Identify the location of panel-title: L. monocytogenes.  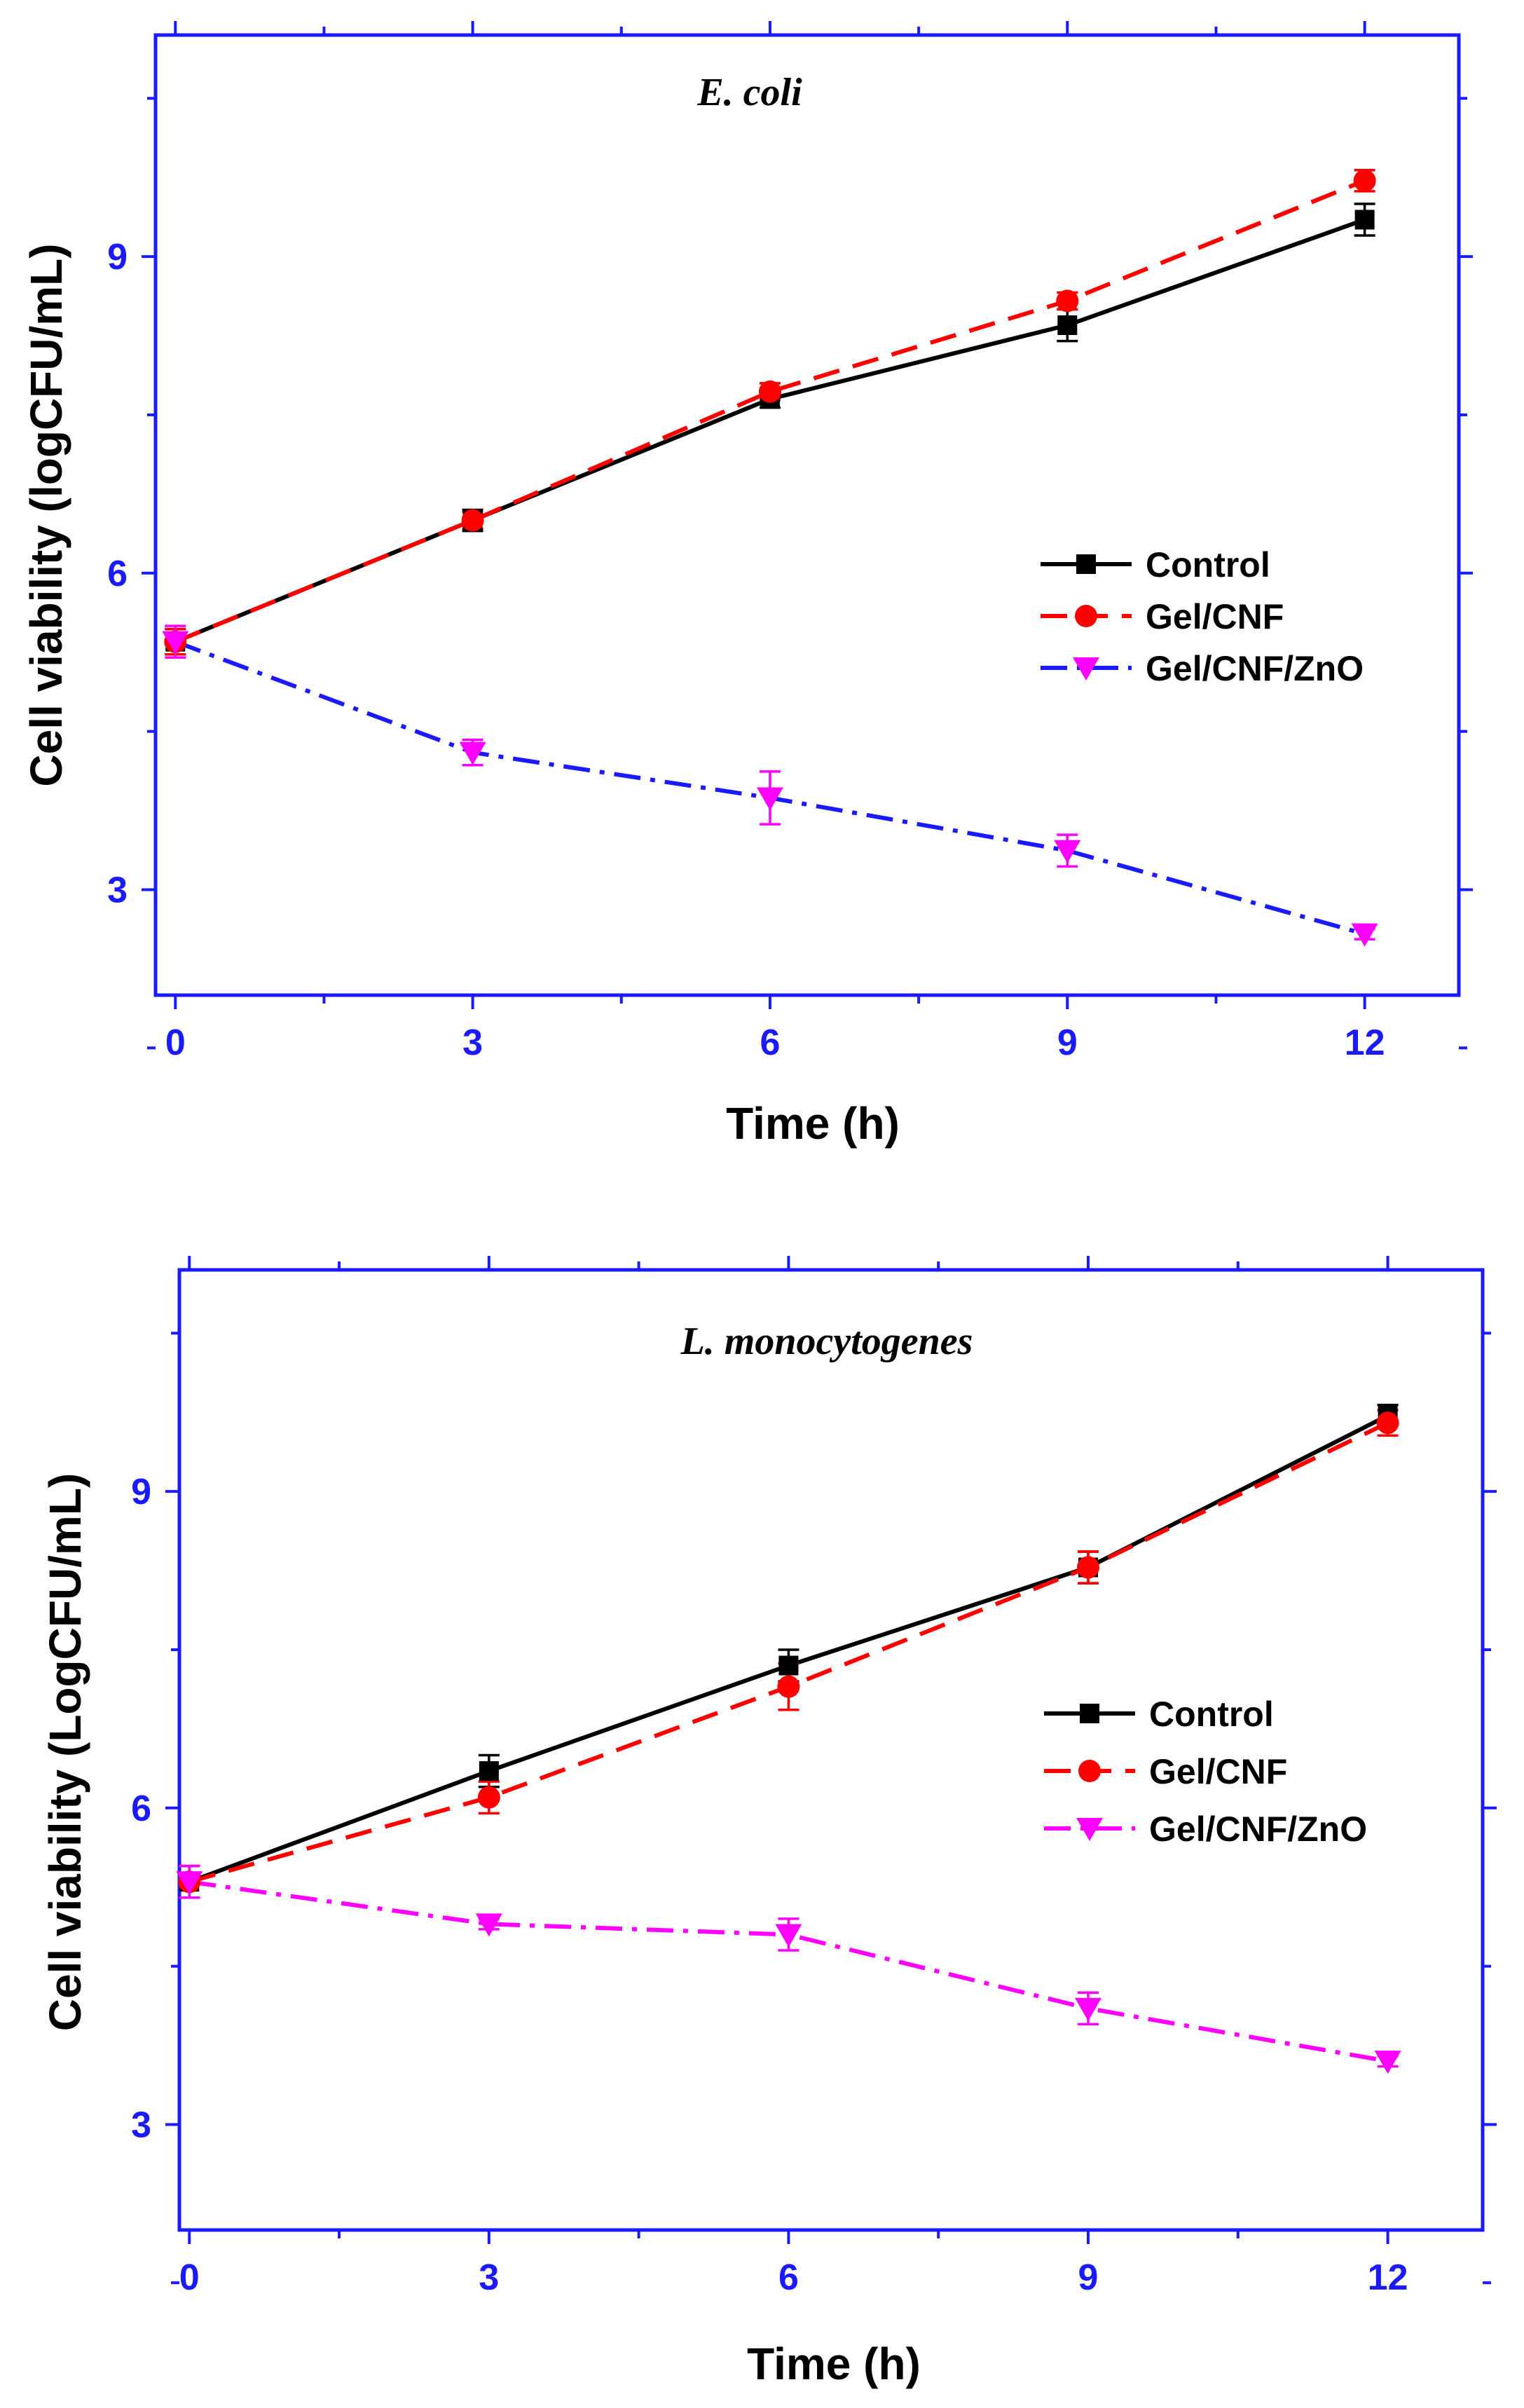
(826, 1341).